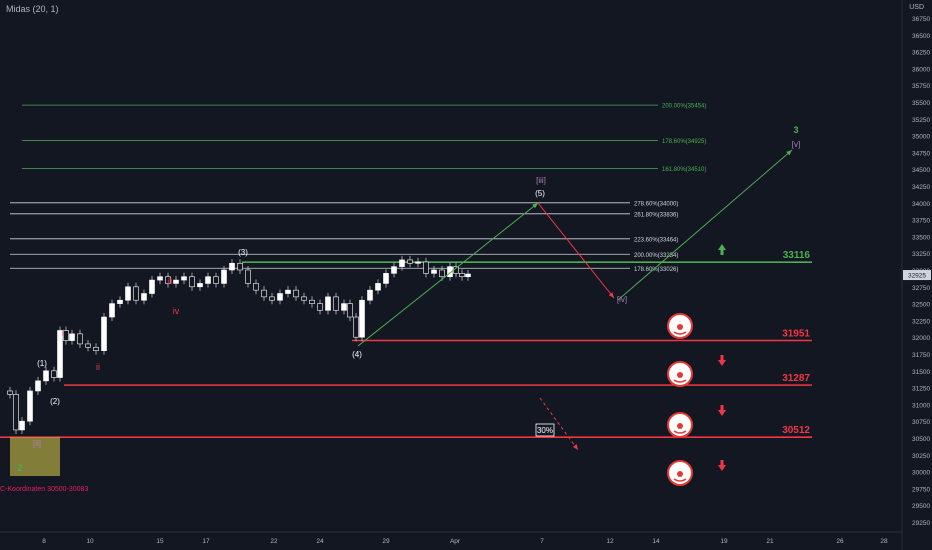 The width and height of the screenshot is (932, 550). What do you see at coordinates (840, 541) in the screenshot?
I see `x-tick-label: 26` at bounding box center [840, 541].